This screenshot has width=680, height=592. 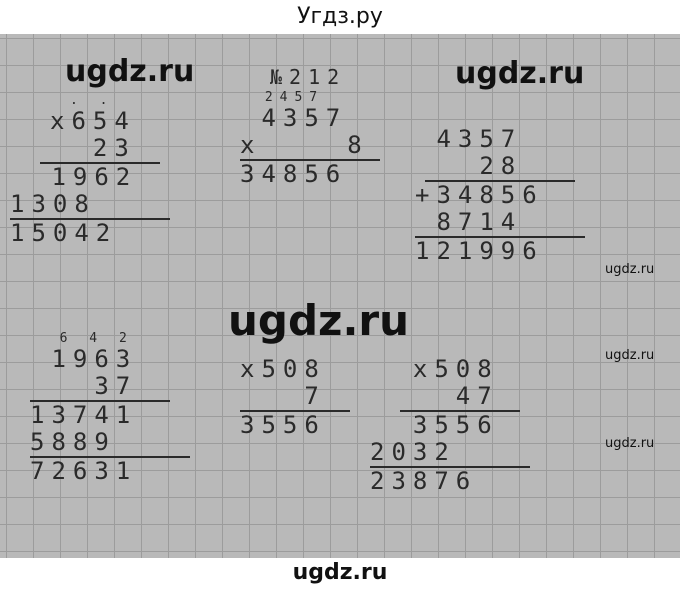 I want to click on result: 72631, so click(x=84, y=471).